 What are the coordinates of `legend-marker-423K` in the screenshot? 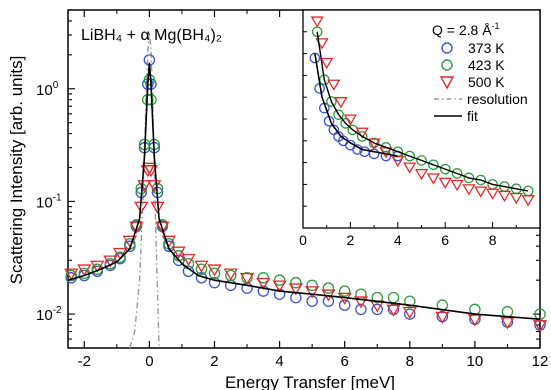 It's located at (447, 65).